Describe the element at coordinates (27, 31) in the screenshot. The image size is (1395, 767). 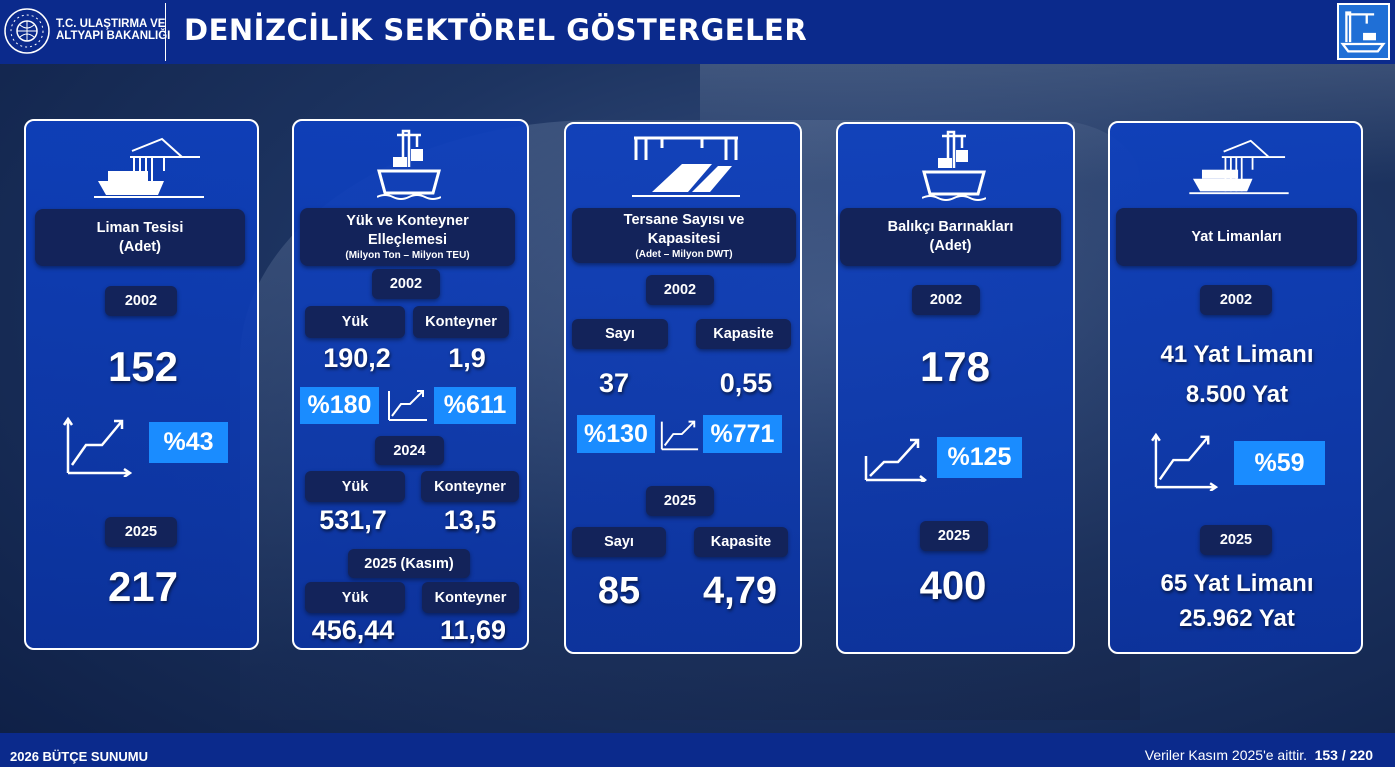
I see `ministry-logo-icon` at that location.